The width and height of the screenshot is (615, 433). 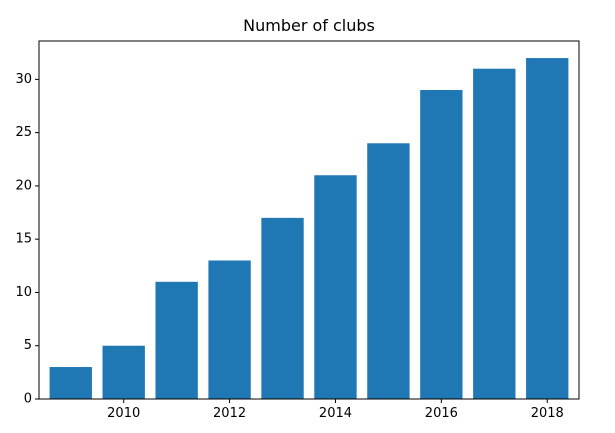 What do you see at coordinates (23, 185) in the screenshot?
I see `y-tick-label-20: 20` at bounding box center [23, 185].